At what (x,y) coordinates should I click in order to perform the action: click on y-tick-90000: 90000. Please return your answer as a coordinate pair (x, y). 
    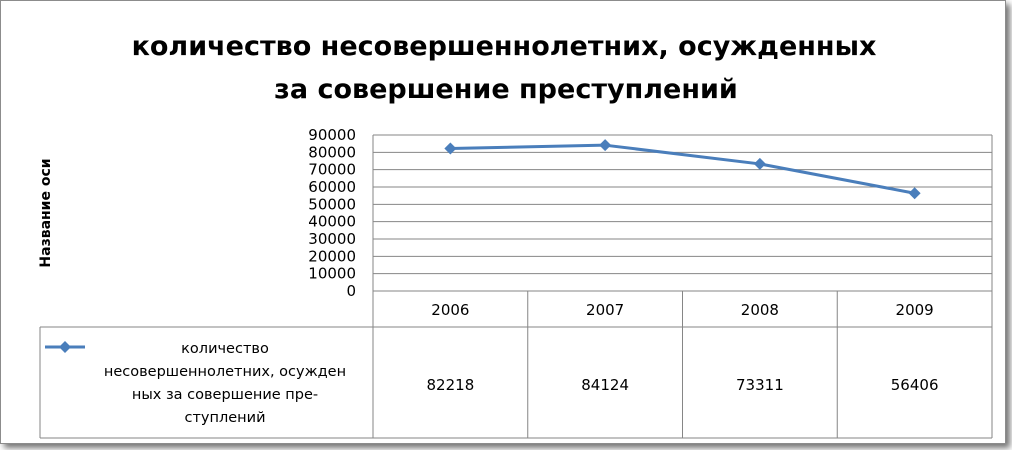
    Looking at the image, I should click on (332, 135).